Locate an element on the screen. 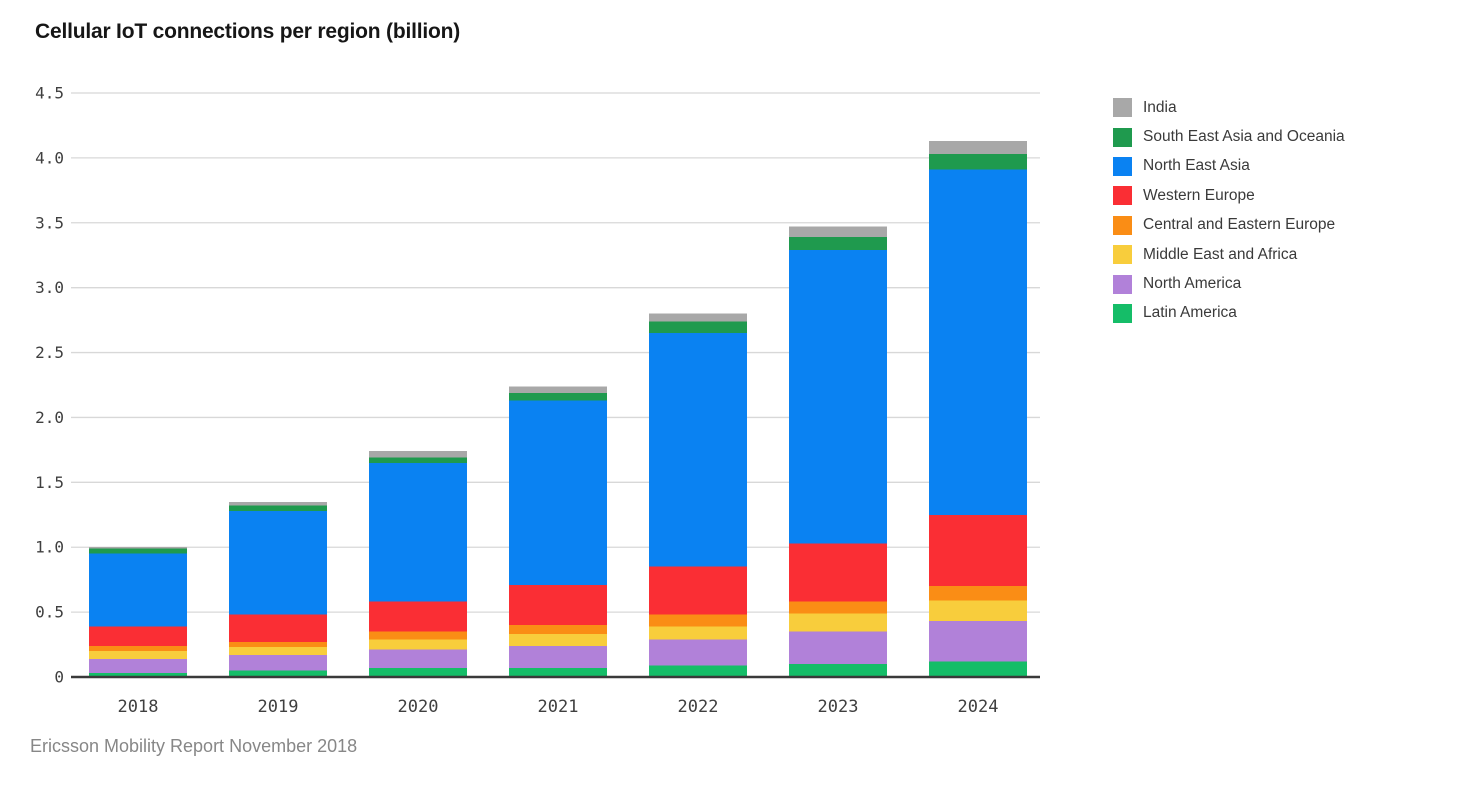 The height and width of the screenshot is (794, 1474). legend-item-middle-east-and-africa: Middle East and Africa is located at coordinates (1229, 254).